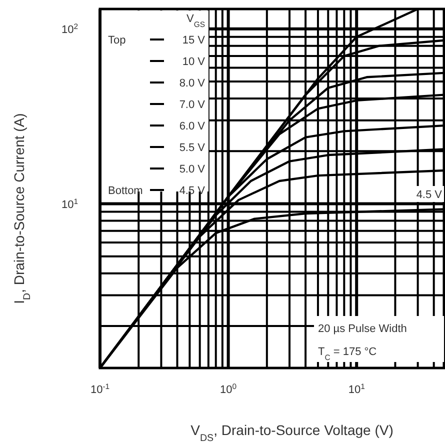  I want to click on legend-label: 7.0 V, so click(192, 105).